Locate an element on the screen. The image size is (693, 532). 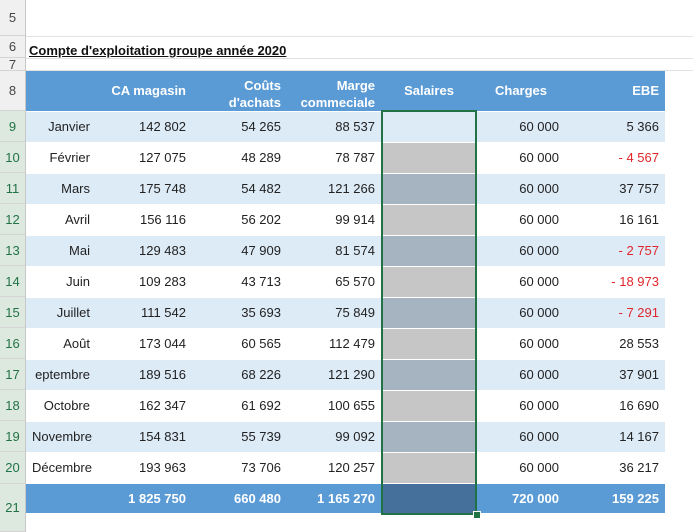
header-salaires: Salaires is located at coordinates (429, 91).